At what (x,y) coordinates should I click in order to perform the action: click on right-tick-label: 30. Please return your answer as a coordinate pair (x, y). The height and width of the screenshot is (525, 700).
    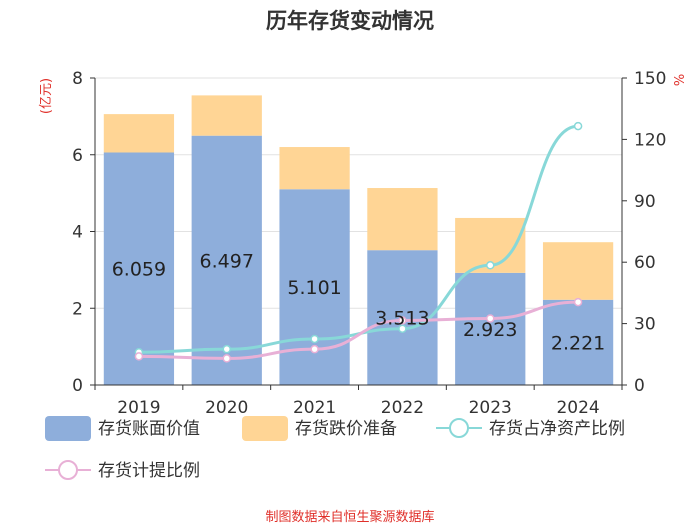
    Looking at the image, I should click on (645, 325).